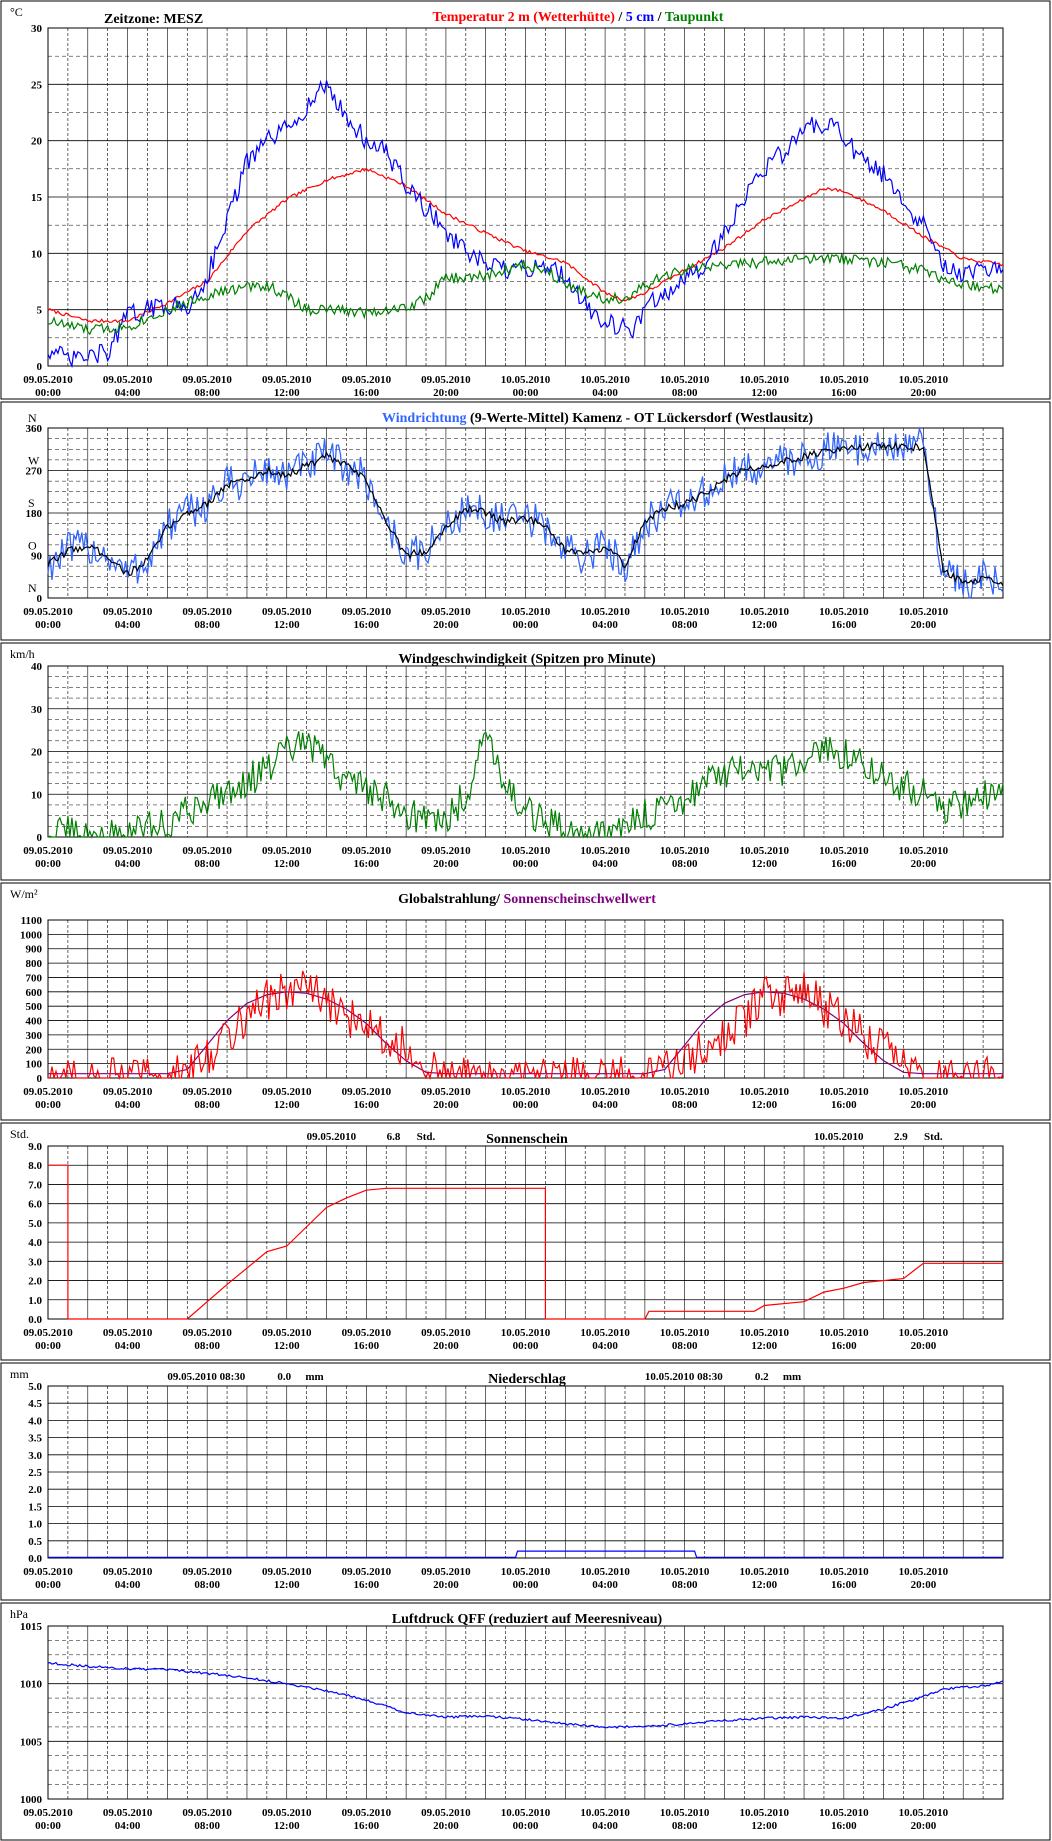 The height and width of the screenshot is (1841, 1052). I want to click on y-tick-label: 10, so click(37, 254).